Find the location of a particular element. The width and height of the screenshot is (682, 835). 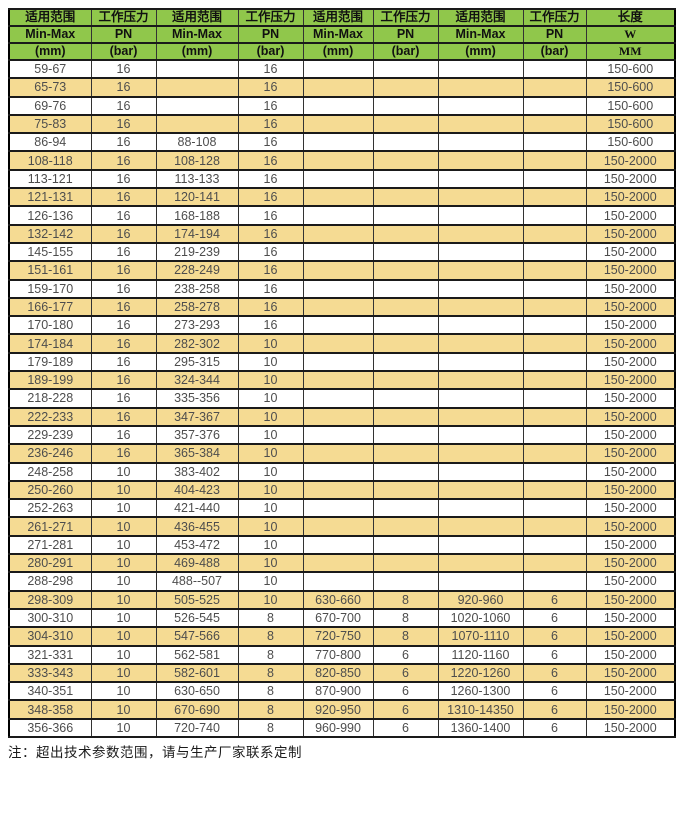

header-row: 适用范围 工作压力 适用范围 工作压力 适用范围 工作压力 适用范围 工作压力 长度 is located at coordinates (342, 17).